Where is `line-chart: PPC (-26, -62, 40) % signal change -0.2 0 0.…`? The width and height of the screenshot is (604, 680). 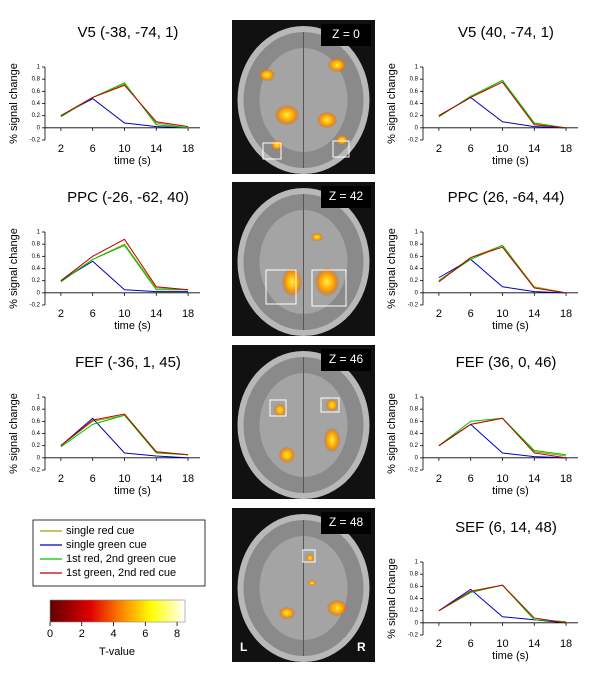
line-chart: PPC (-26, -62, 40) % signal change -0.2 0 0.… is located at coordinates (104, 260).